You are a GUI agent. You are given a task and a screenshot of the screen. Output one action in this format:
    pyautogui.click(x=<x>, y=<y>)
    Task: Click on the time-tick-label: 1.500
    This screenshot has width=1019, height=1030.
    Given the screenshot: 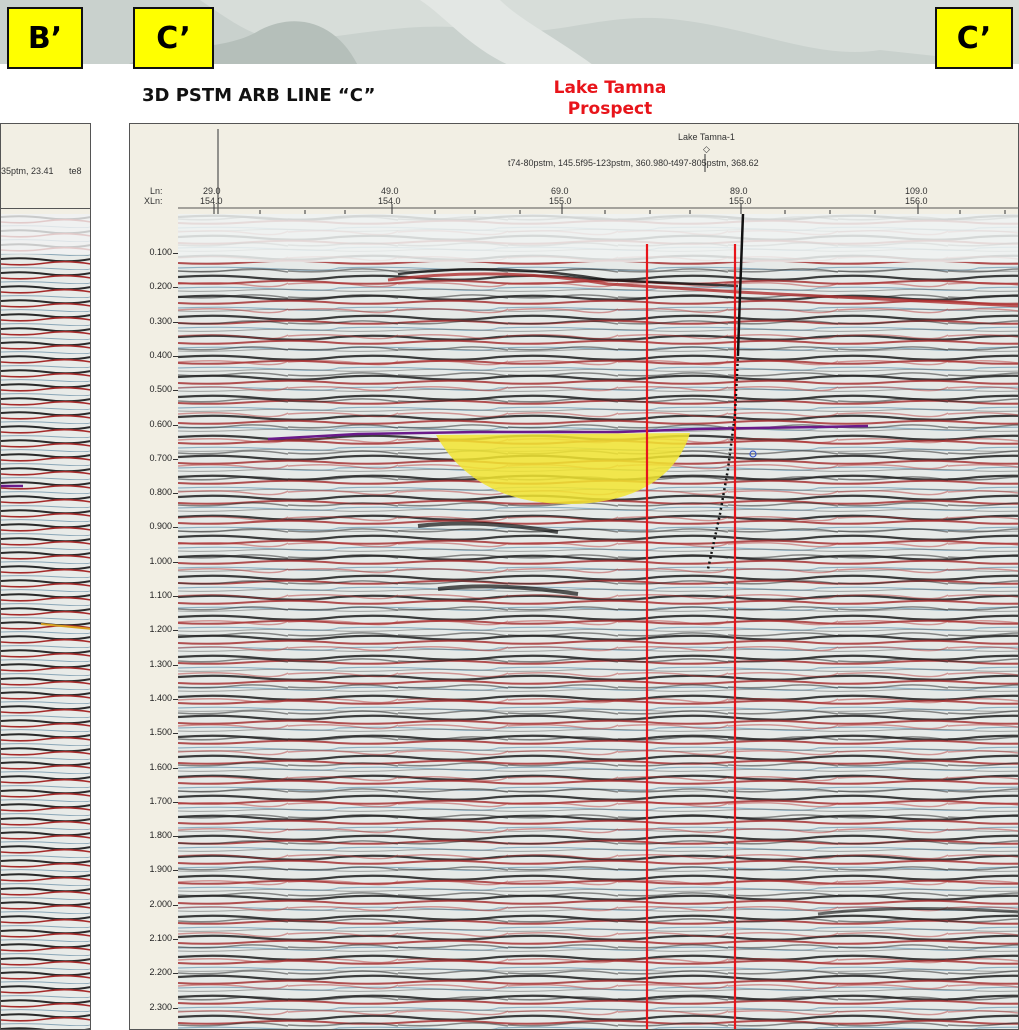 What is the action you would take?
    pyautogui.click(x=160, y=732)
    